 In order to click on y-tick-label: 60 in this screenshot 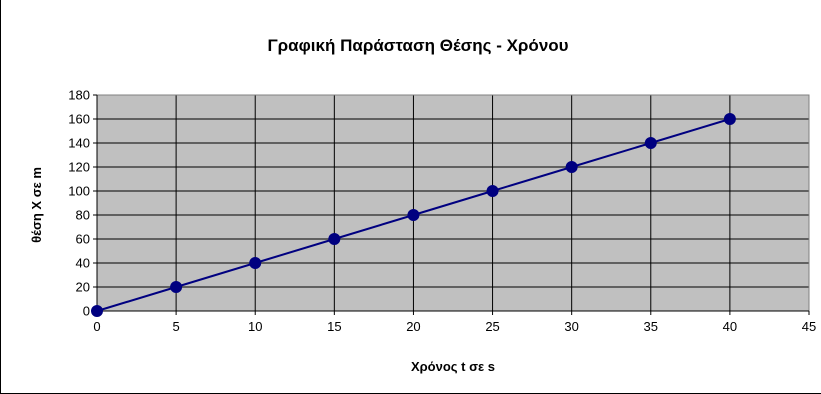, I will do `click(83, 239)`.